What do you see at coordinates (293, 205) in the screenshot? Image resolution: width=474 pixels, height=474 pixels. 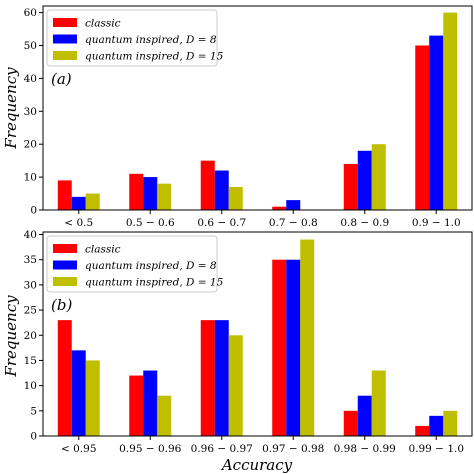 I see `bar-a-s1-c3` at bounding box center [293, 205].